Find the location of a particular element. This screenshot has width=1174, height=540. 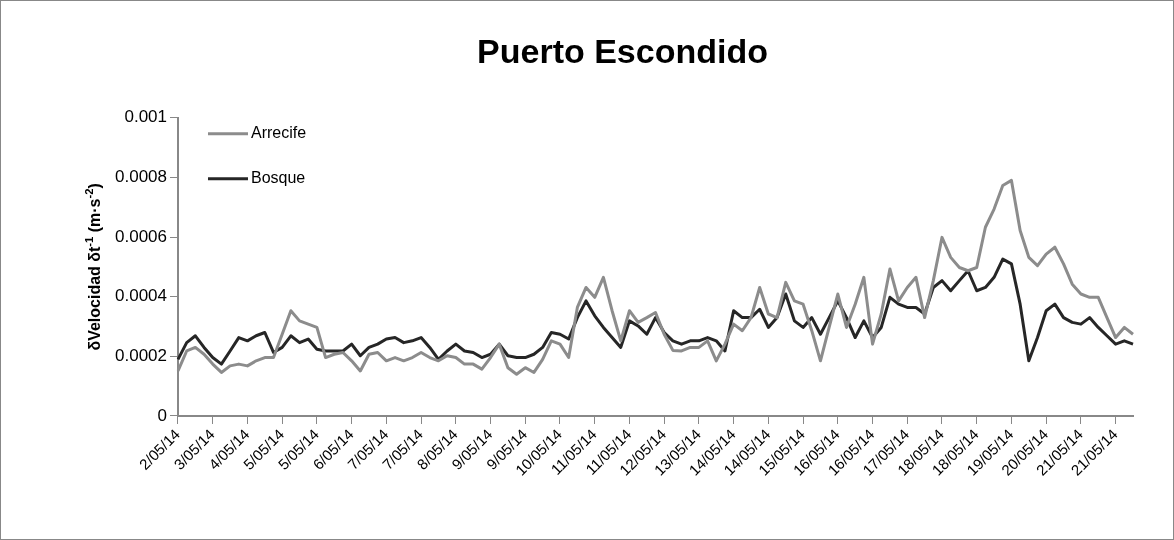

y-tick-label: 0 is located at coordinates (162, 415).